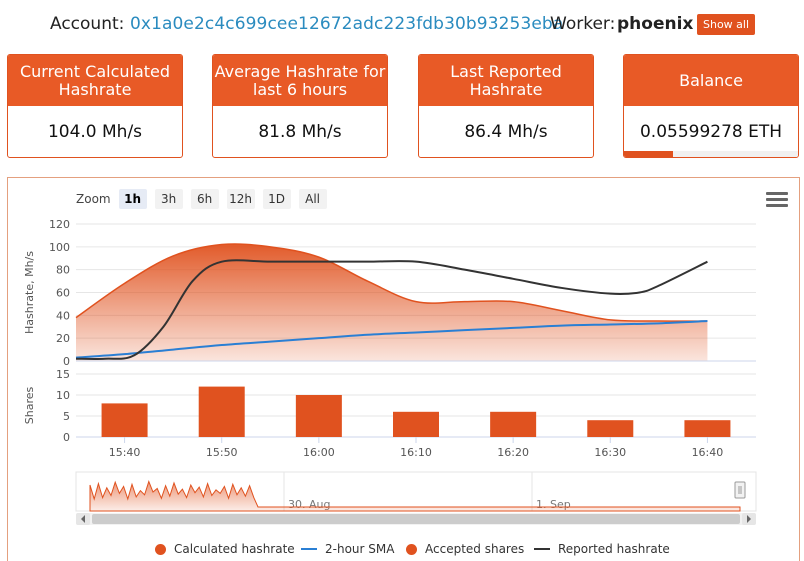 The height and width of the screenshot is (561, 804). Describe the element at coordinates (614, 549) in the screenshot. I see `legend-label: Reported hashrate` at that location.